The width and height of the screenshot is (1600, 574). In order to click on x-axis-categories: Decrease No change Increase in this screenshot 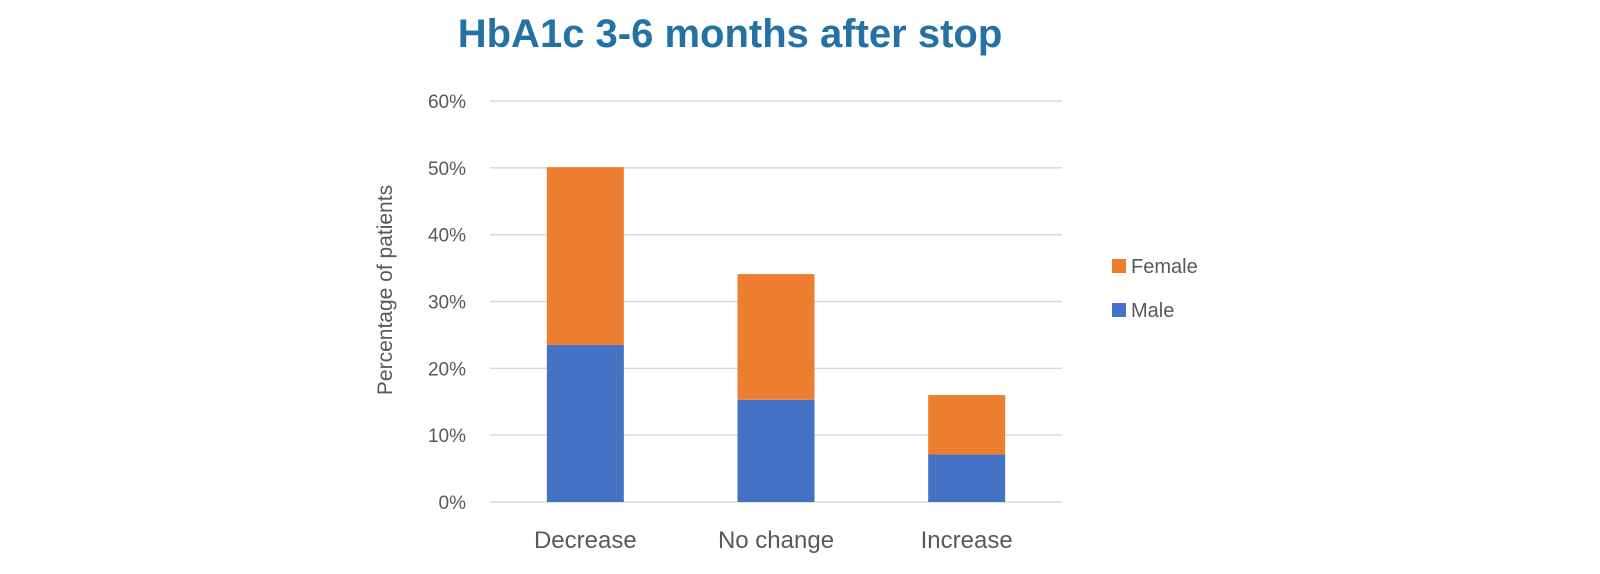, I will do `click(773, 540)`.